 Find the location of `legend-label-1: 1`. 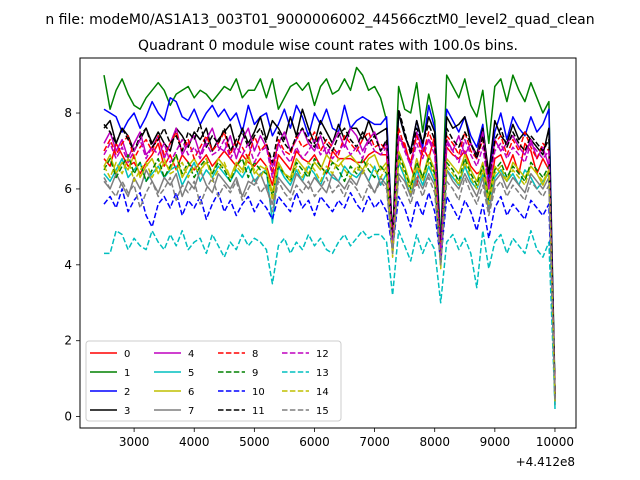

legend-label-1: 1 is located at coordinates (127, 373).